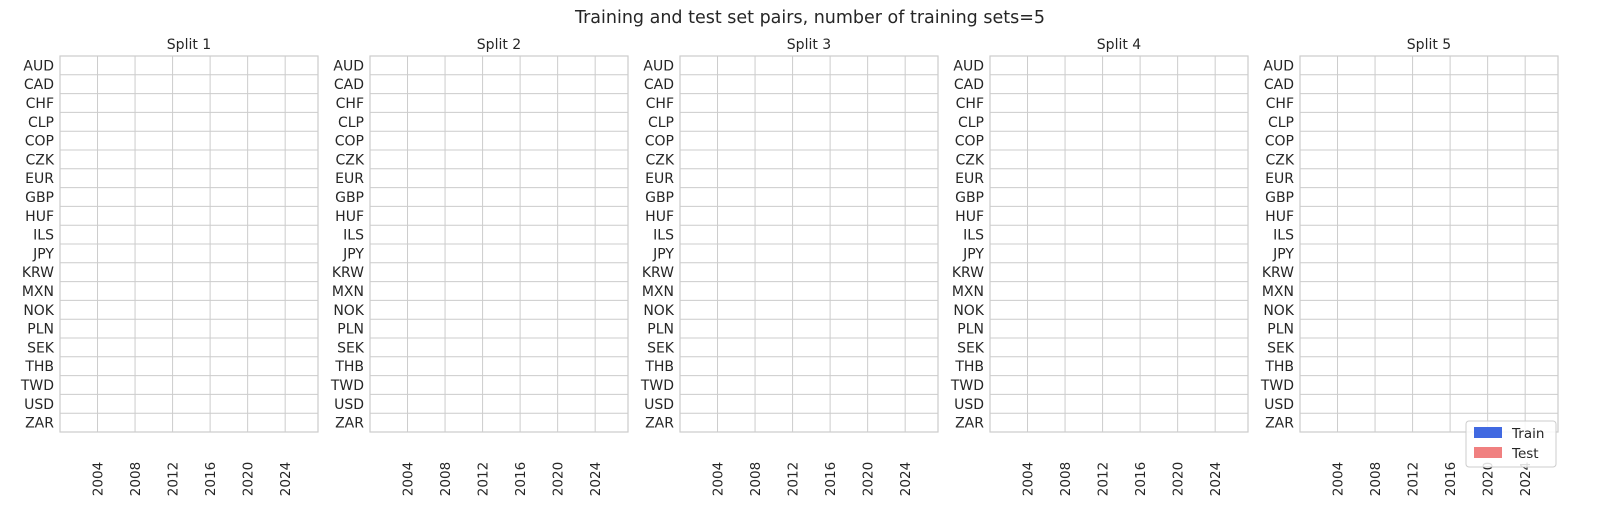  What do you see at coordinates (1527, 434) in the screenshot?
I see `legend-train-label: Train` at bounding box center [1527, 434].